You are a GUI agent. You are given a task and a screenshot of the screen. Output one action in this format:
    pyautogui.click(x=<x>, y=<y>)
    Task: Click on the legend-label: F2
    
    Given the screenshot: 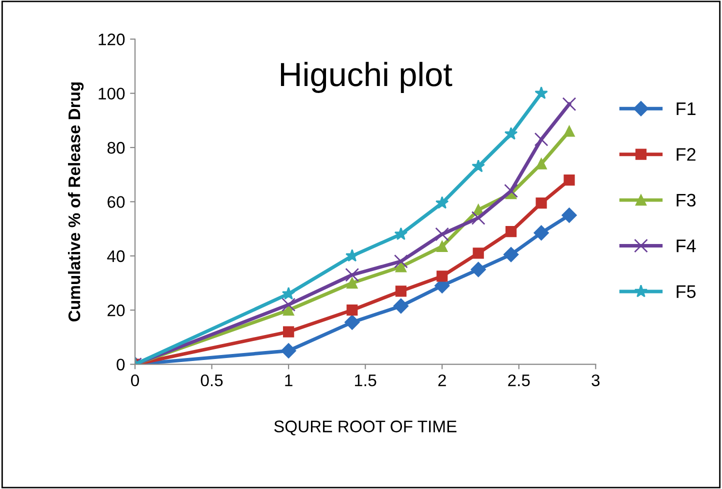 What is the action you would take?
    pyautogui.click(x=686, y=154)
    